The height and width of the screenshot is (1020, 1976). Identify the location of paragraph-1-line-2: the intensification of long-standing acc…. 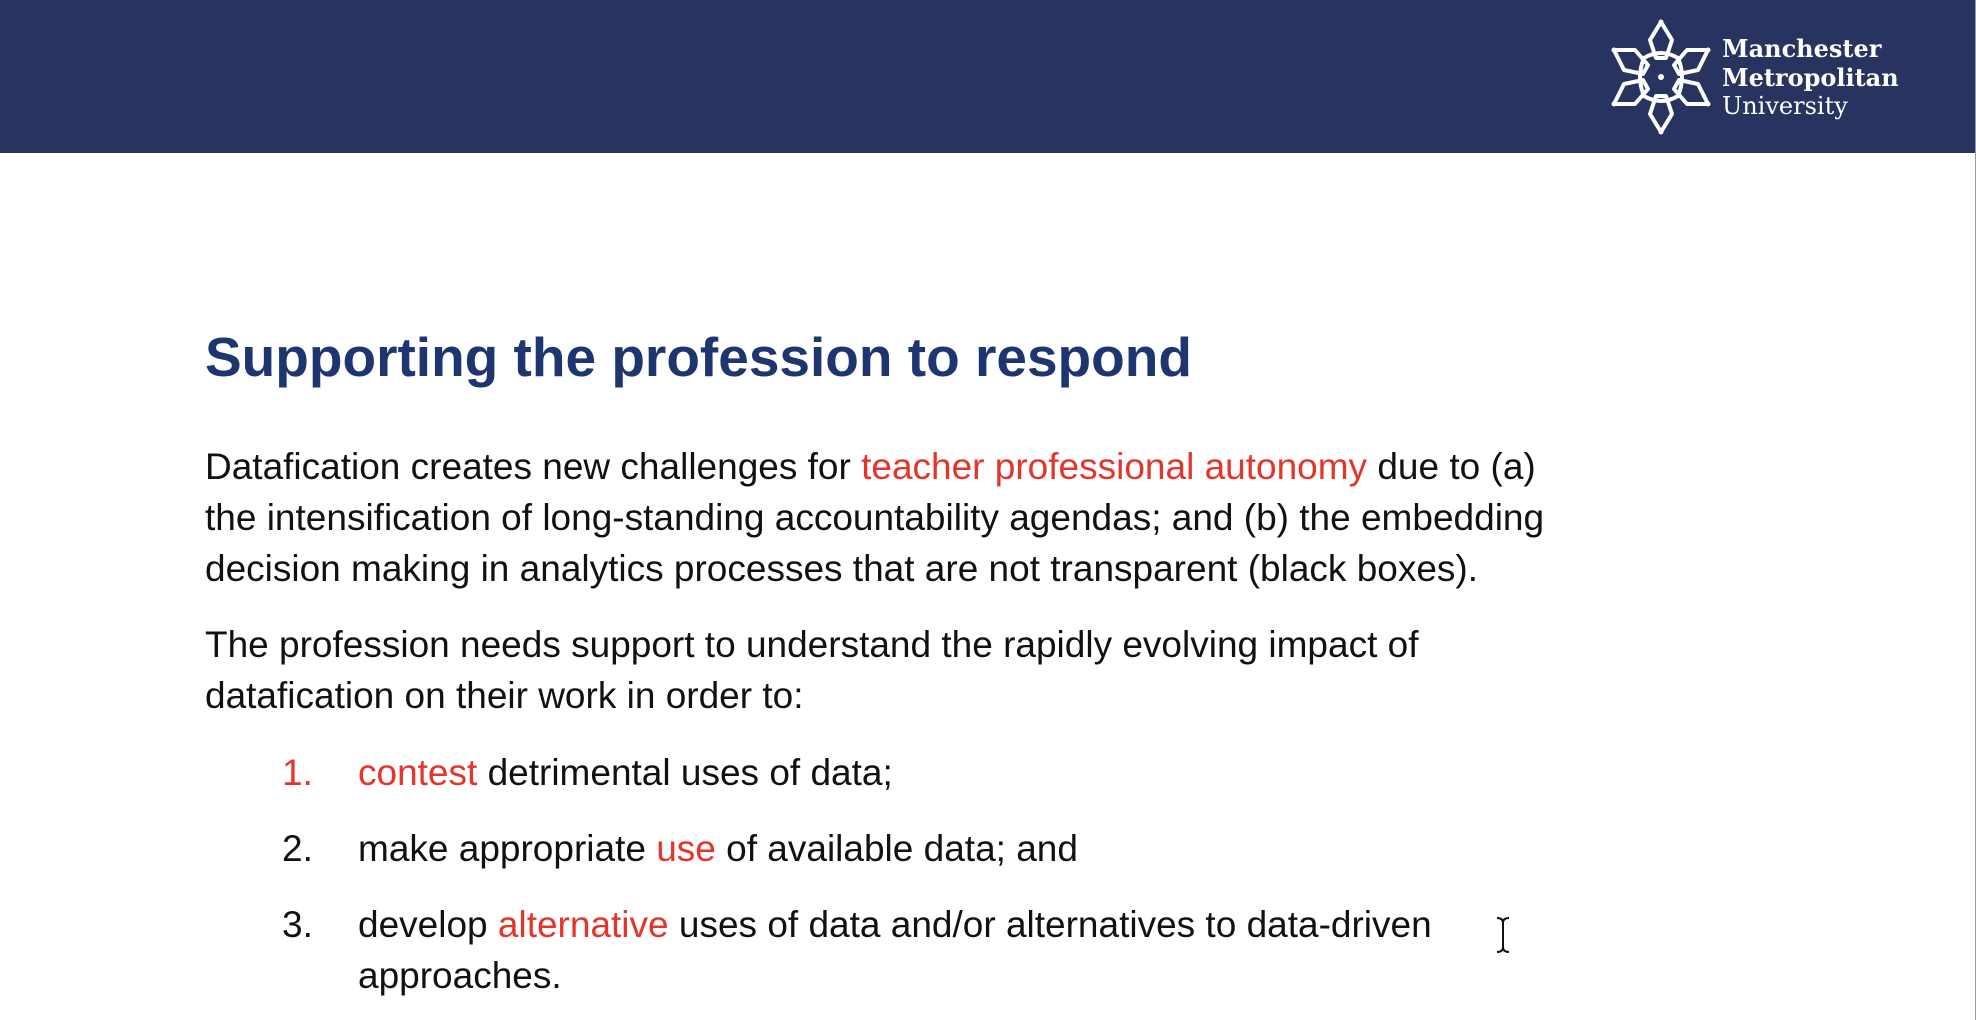
(875, 517).